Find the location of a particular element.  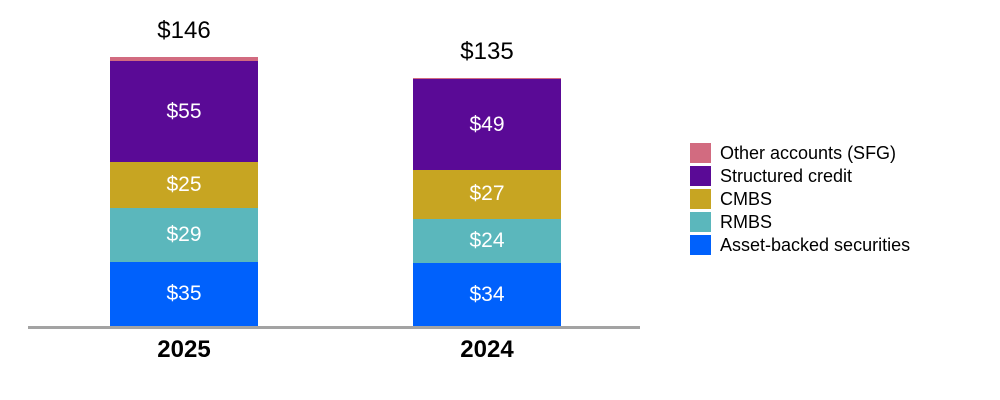

segment-value-label: $34 is located at coordinates (487, 294).